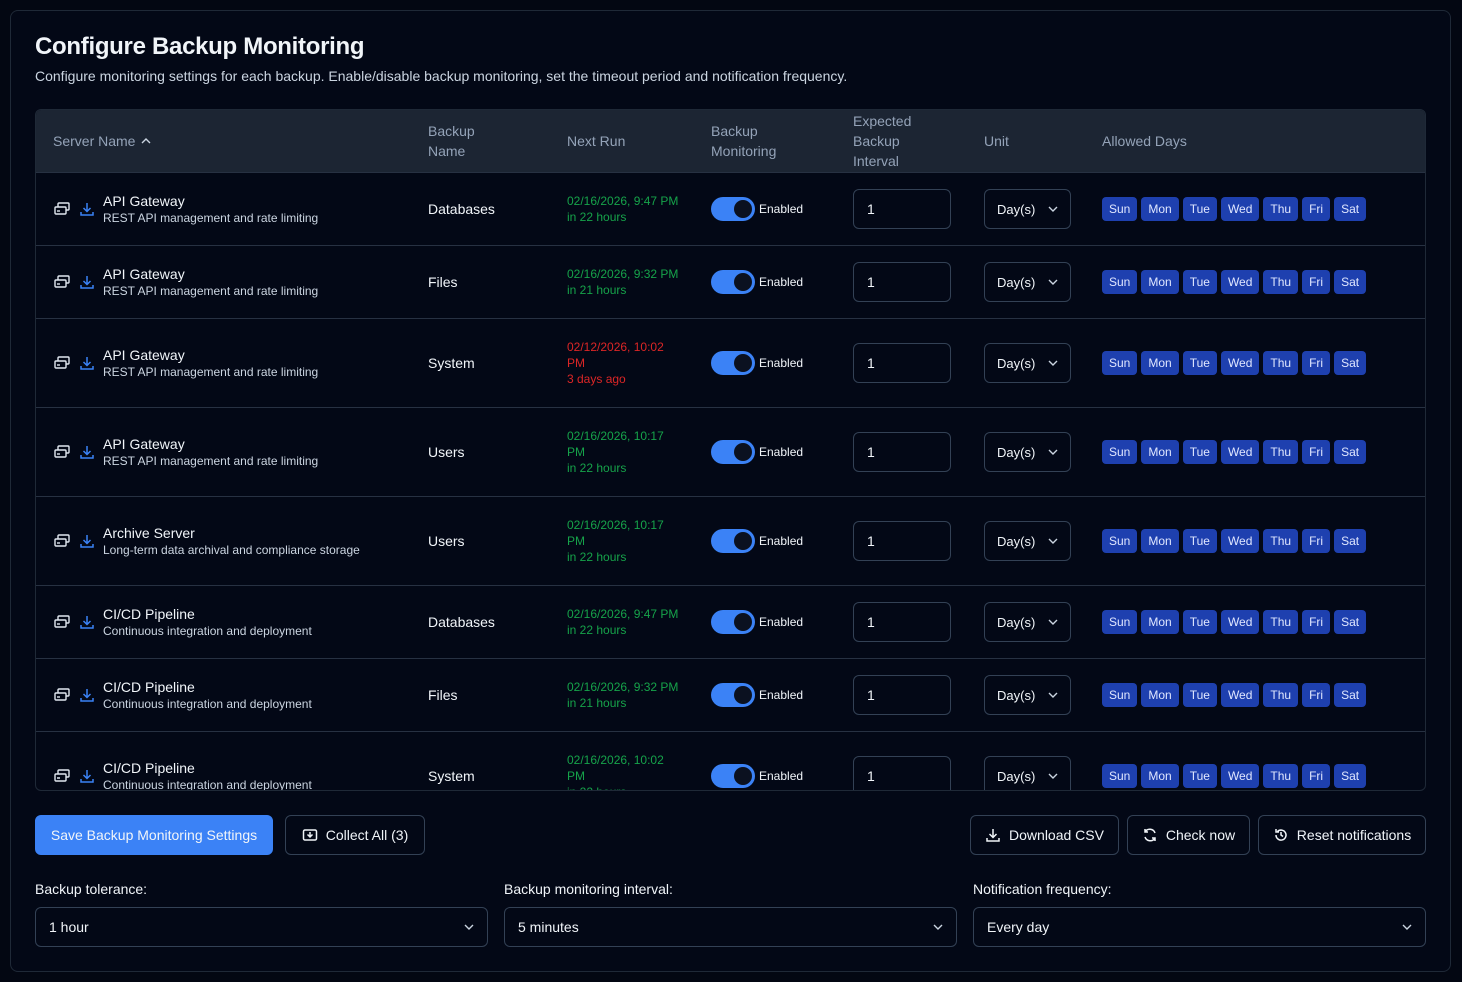 The width and height of the screenshot is (1462, 982). I want to click on reset-button: Reset notifications, so click(1342, 835).